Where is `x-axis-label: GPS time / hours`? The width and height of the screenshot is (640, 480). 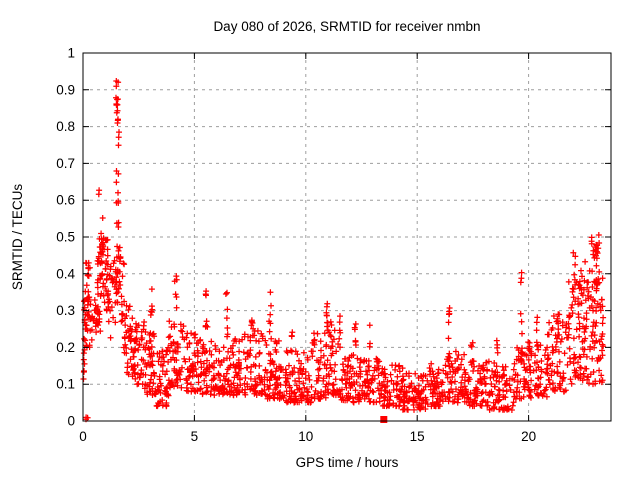
x-axis-label: GPS time / hours is located at coordinates (347, 462).